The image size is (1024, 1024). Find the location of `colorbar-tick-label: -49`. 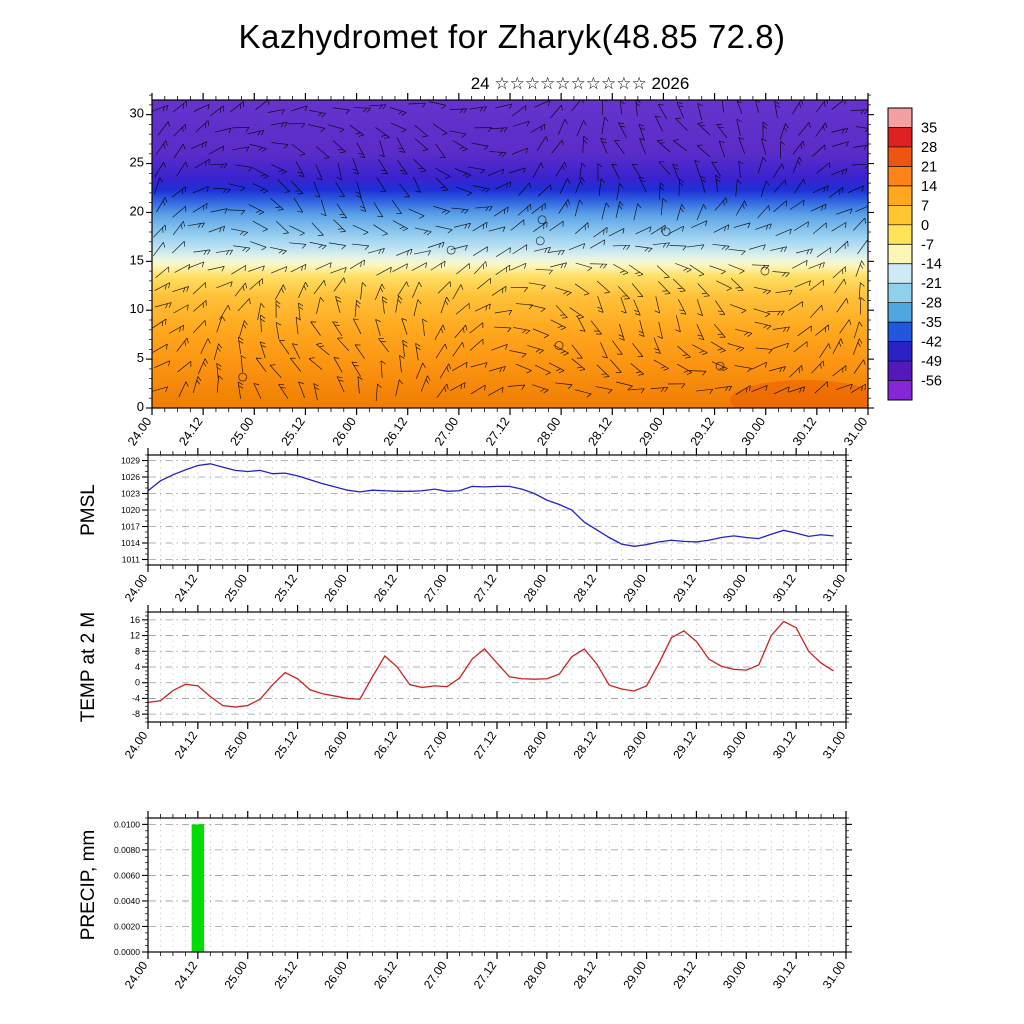

colorbar-tick-label: -49 is located at coordinates (931, 362).